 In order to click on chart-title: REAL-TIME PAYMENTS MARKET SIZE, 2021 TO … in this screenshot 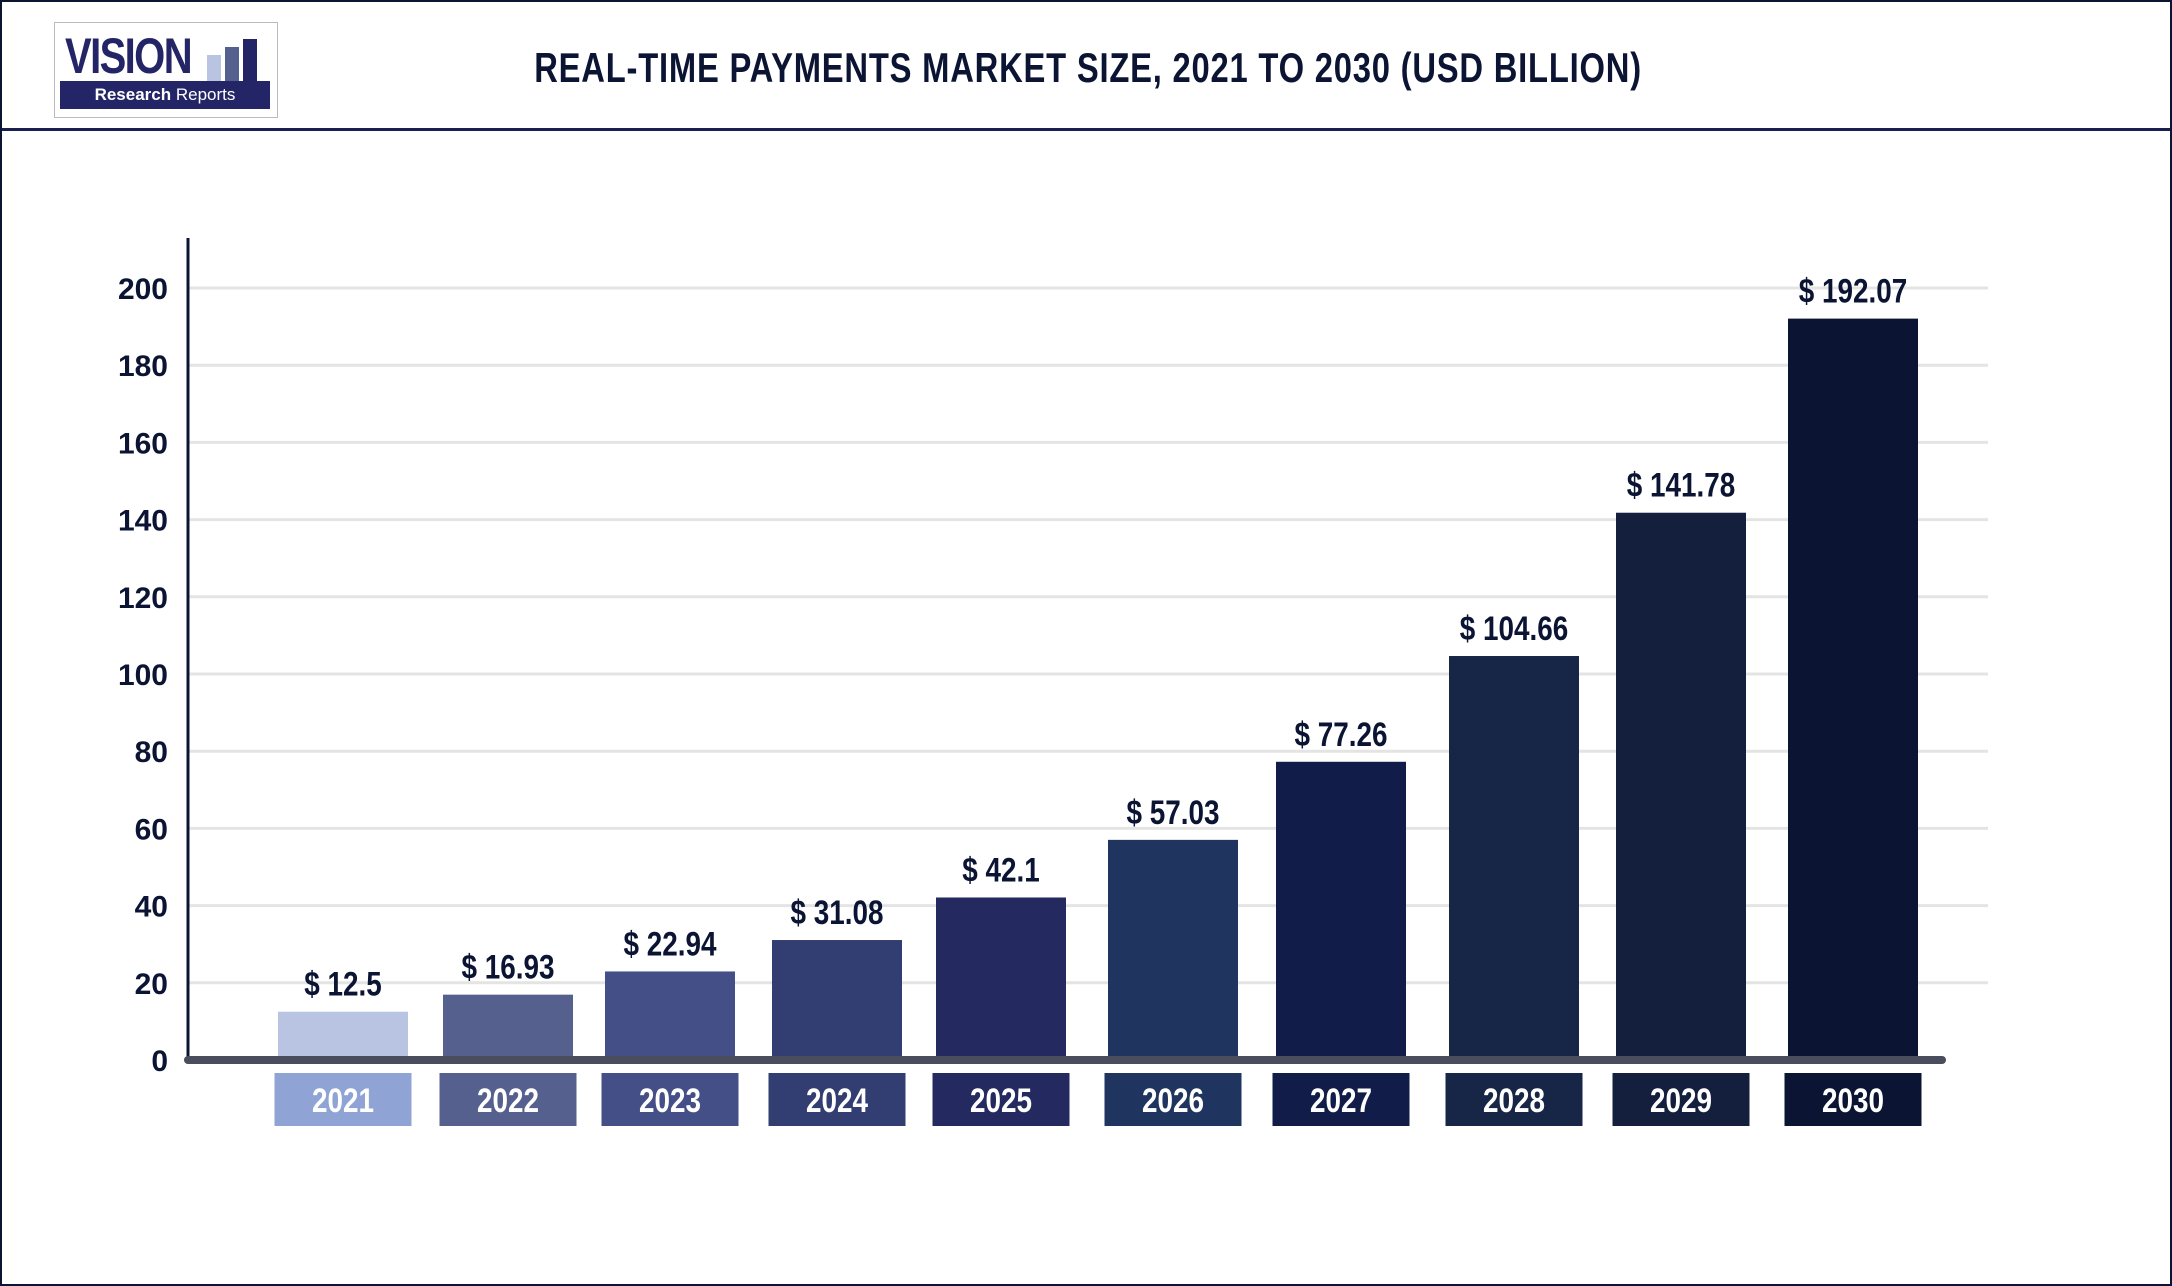, I will do `click(1087, 68)`.